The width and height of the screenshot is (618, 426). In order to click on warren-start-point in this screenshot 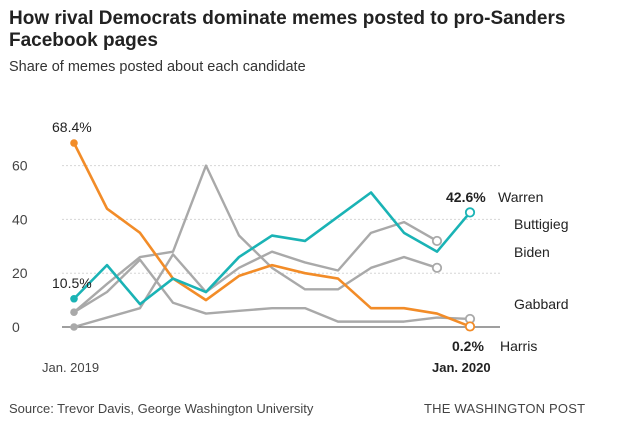, I will do `click(74, 298)`.